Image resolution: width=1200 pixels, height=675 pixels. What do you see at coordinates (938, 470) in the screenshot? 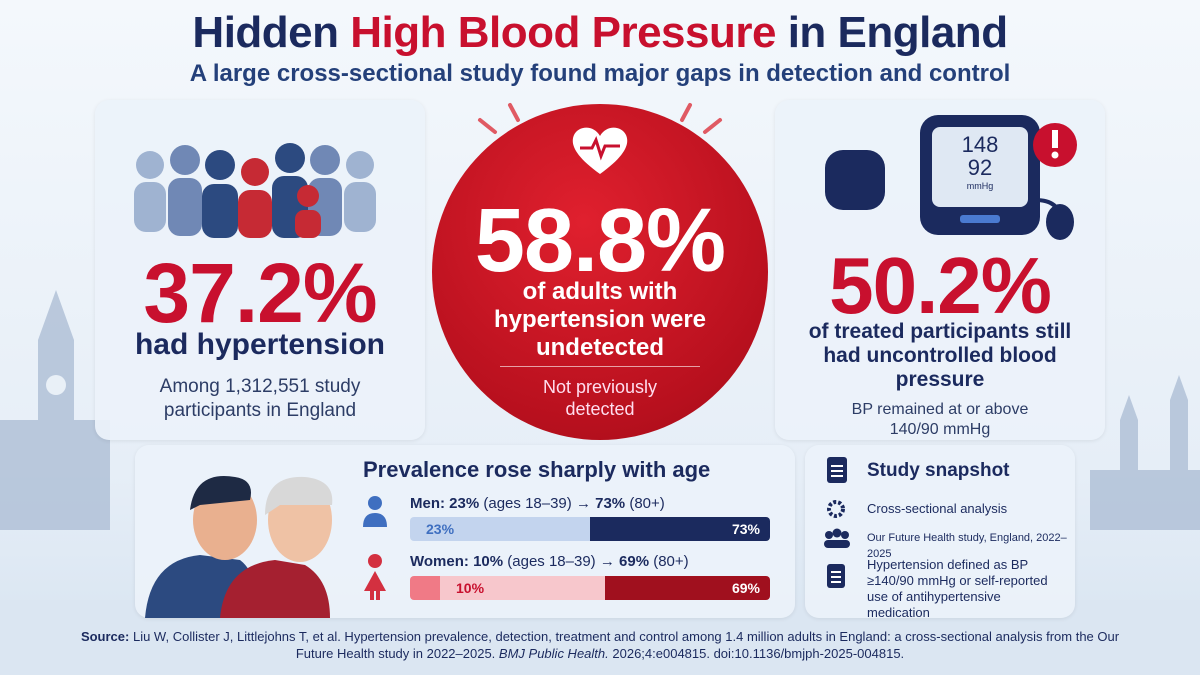
I see `snapshot-title: Study snapshot` at bounding box center [938, 470].